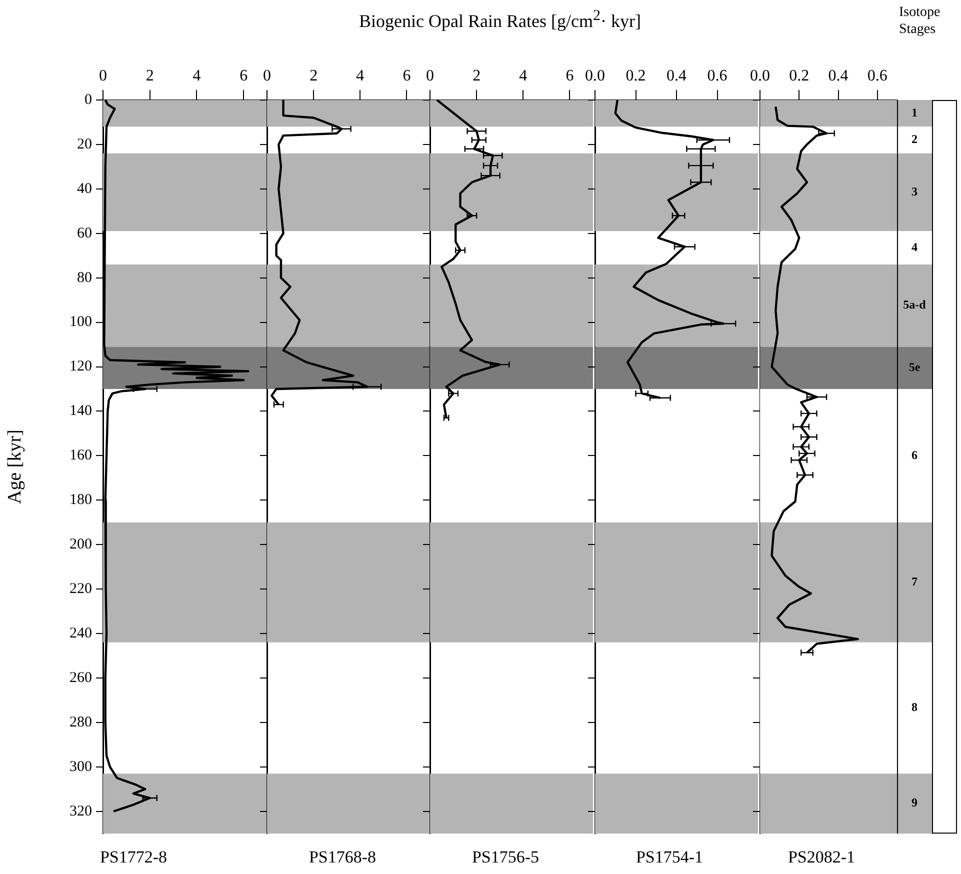  I want to click on text: PS1768-8, so click(342, 856).